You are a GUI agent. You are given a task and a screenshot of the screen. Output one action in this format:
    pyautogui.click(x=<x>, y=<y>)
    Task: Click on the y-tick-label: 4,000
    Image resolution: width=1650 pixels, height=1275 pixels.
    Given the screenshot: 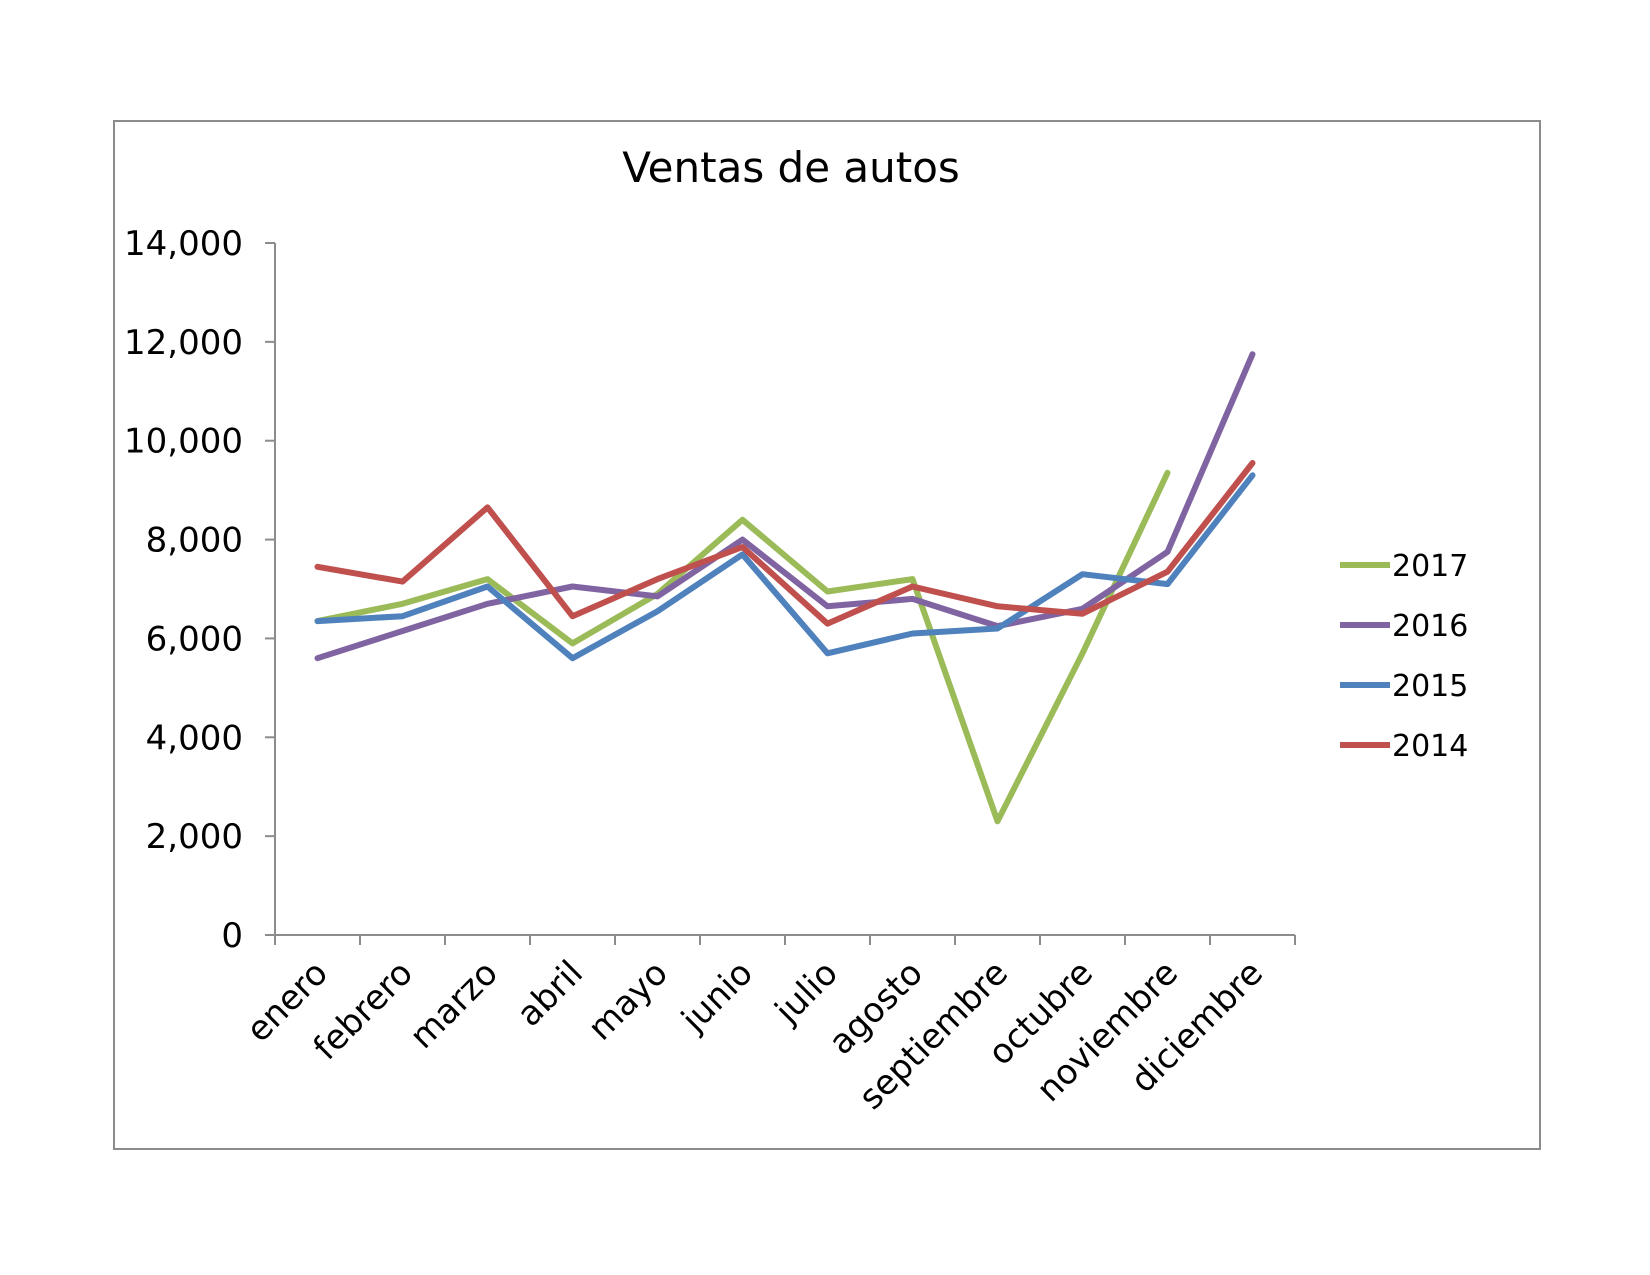 What is the action you would take?
    pyautogui.click(x=194, y=738)
    